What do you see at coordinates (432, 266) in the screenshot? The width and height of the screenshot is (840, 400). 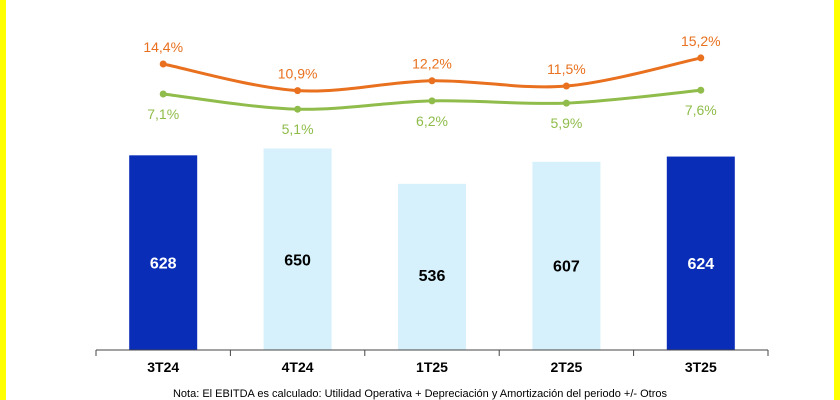 I see `bar-1T25` at bounding box center [432, 266].